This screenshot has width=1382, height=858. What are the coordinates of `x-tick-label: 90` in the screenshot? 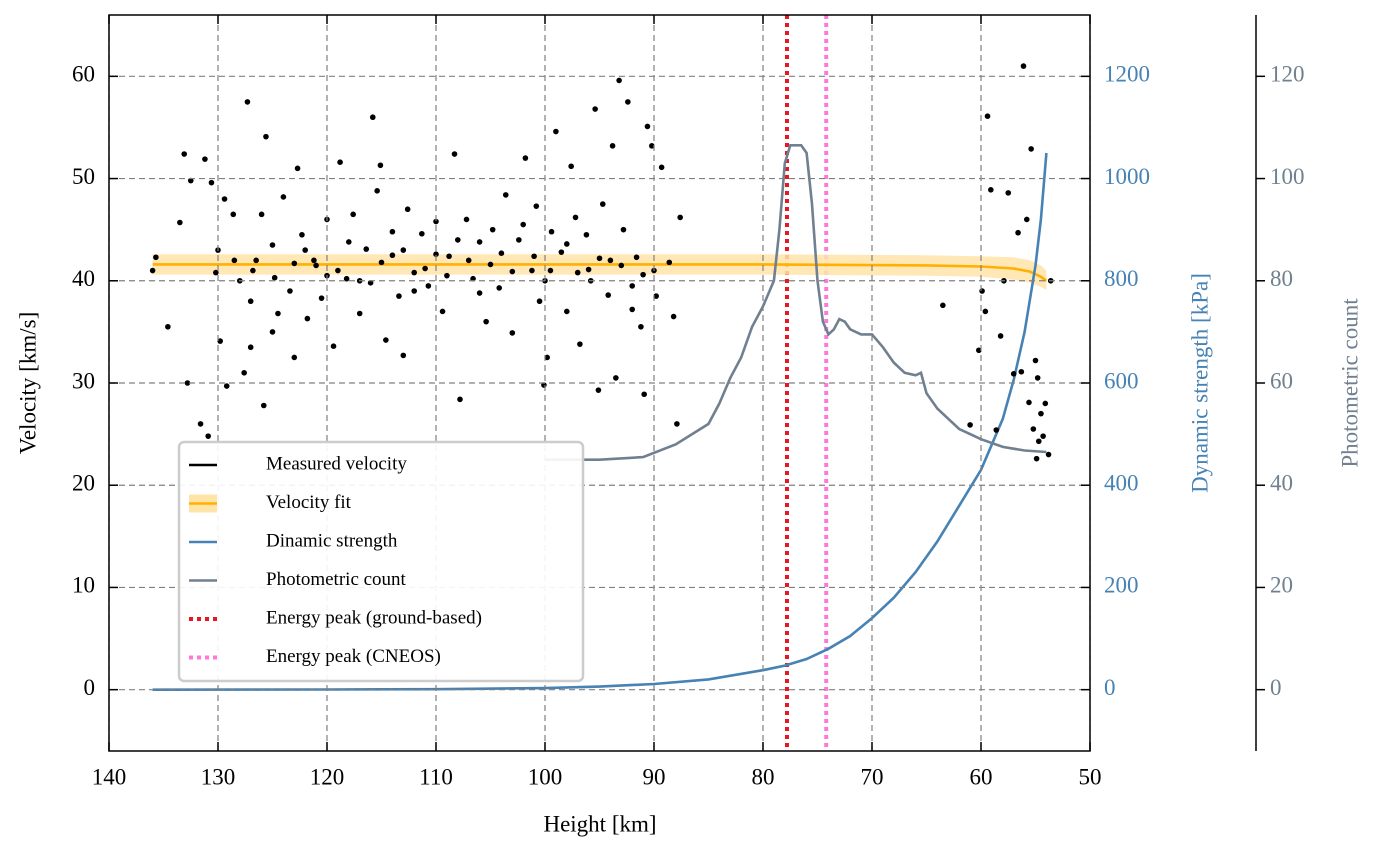 It's located at (654, 776).